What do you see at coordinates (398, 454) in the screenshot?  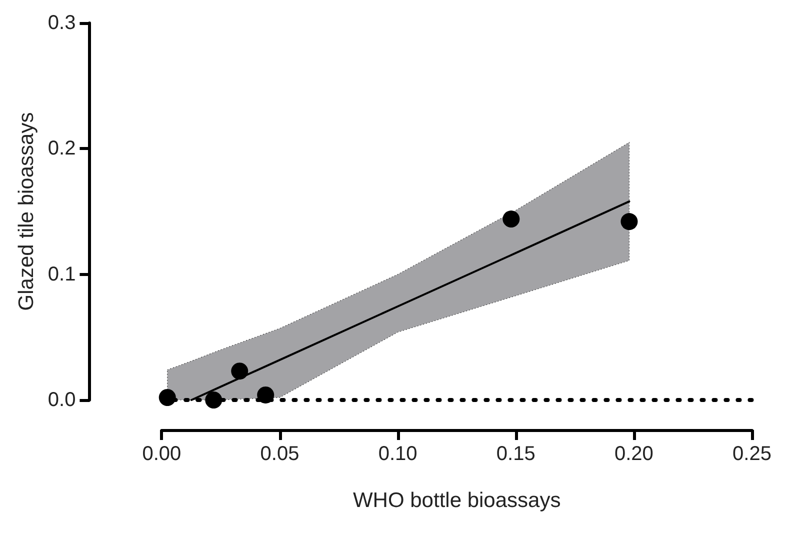 I see `x-tick-label: 0.10` at bounding box center [398, 454].